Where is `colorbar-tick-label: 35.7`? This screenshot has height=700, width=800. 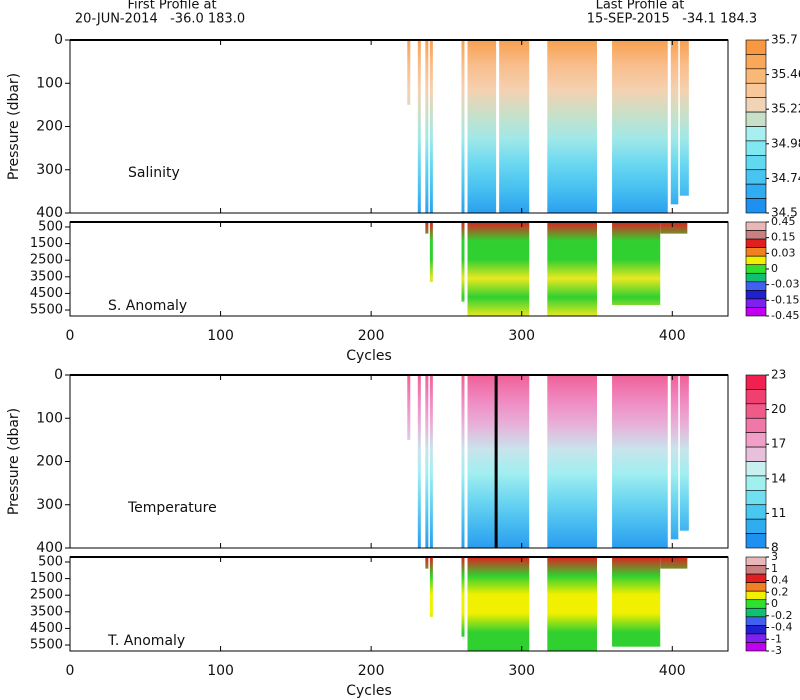
colorbar-tick-label: 35.7 is located at coordinates (784, 40).